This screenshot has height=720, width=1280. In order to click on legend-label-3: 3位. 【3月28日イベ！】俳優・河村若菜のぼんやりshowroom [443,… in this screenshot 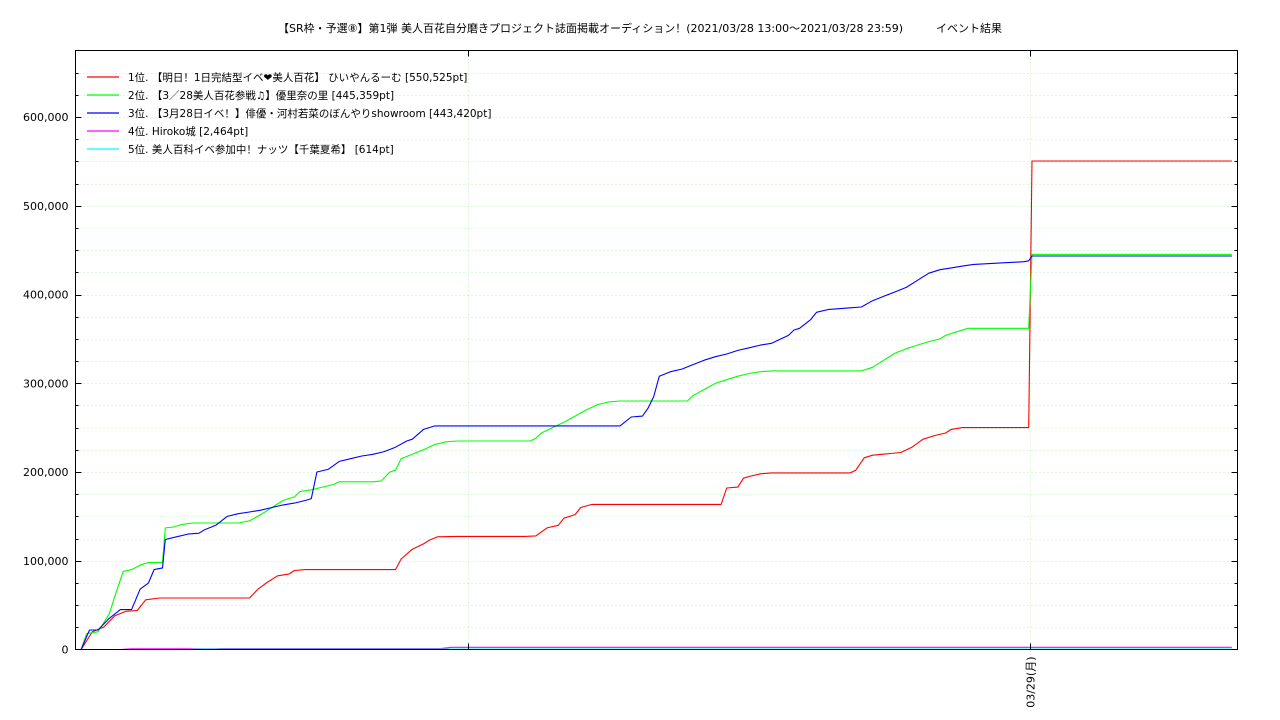, I will do `click(309, 113)`.